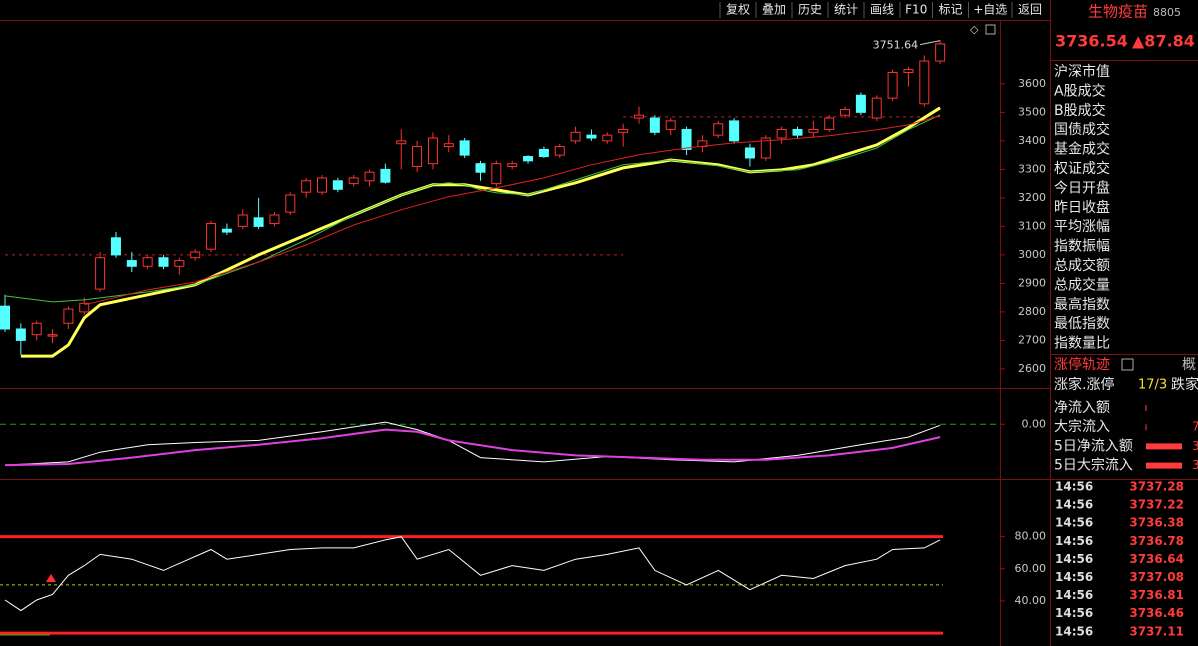 The image size is (1198, 646). Describe the element at coordinates (1082, 344) in the screenshot. I see `stat-label: 指数量比` at that location.